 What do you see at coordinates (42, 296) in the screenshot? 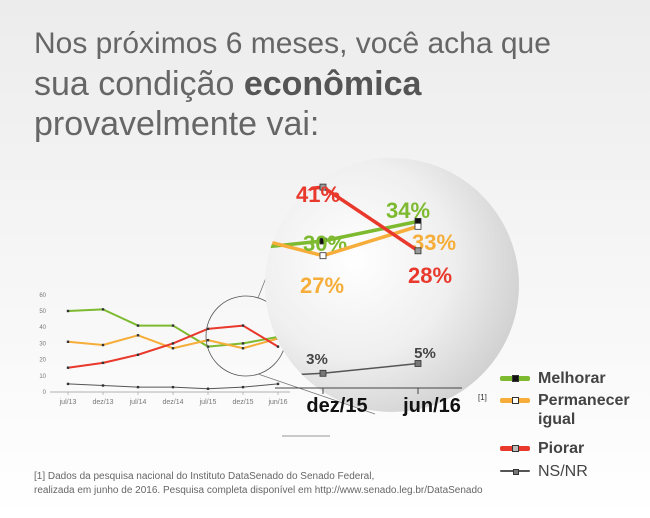
I see `y-tick-label: 60` at bounding box center [42, 296].